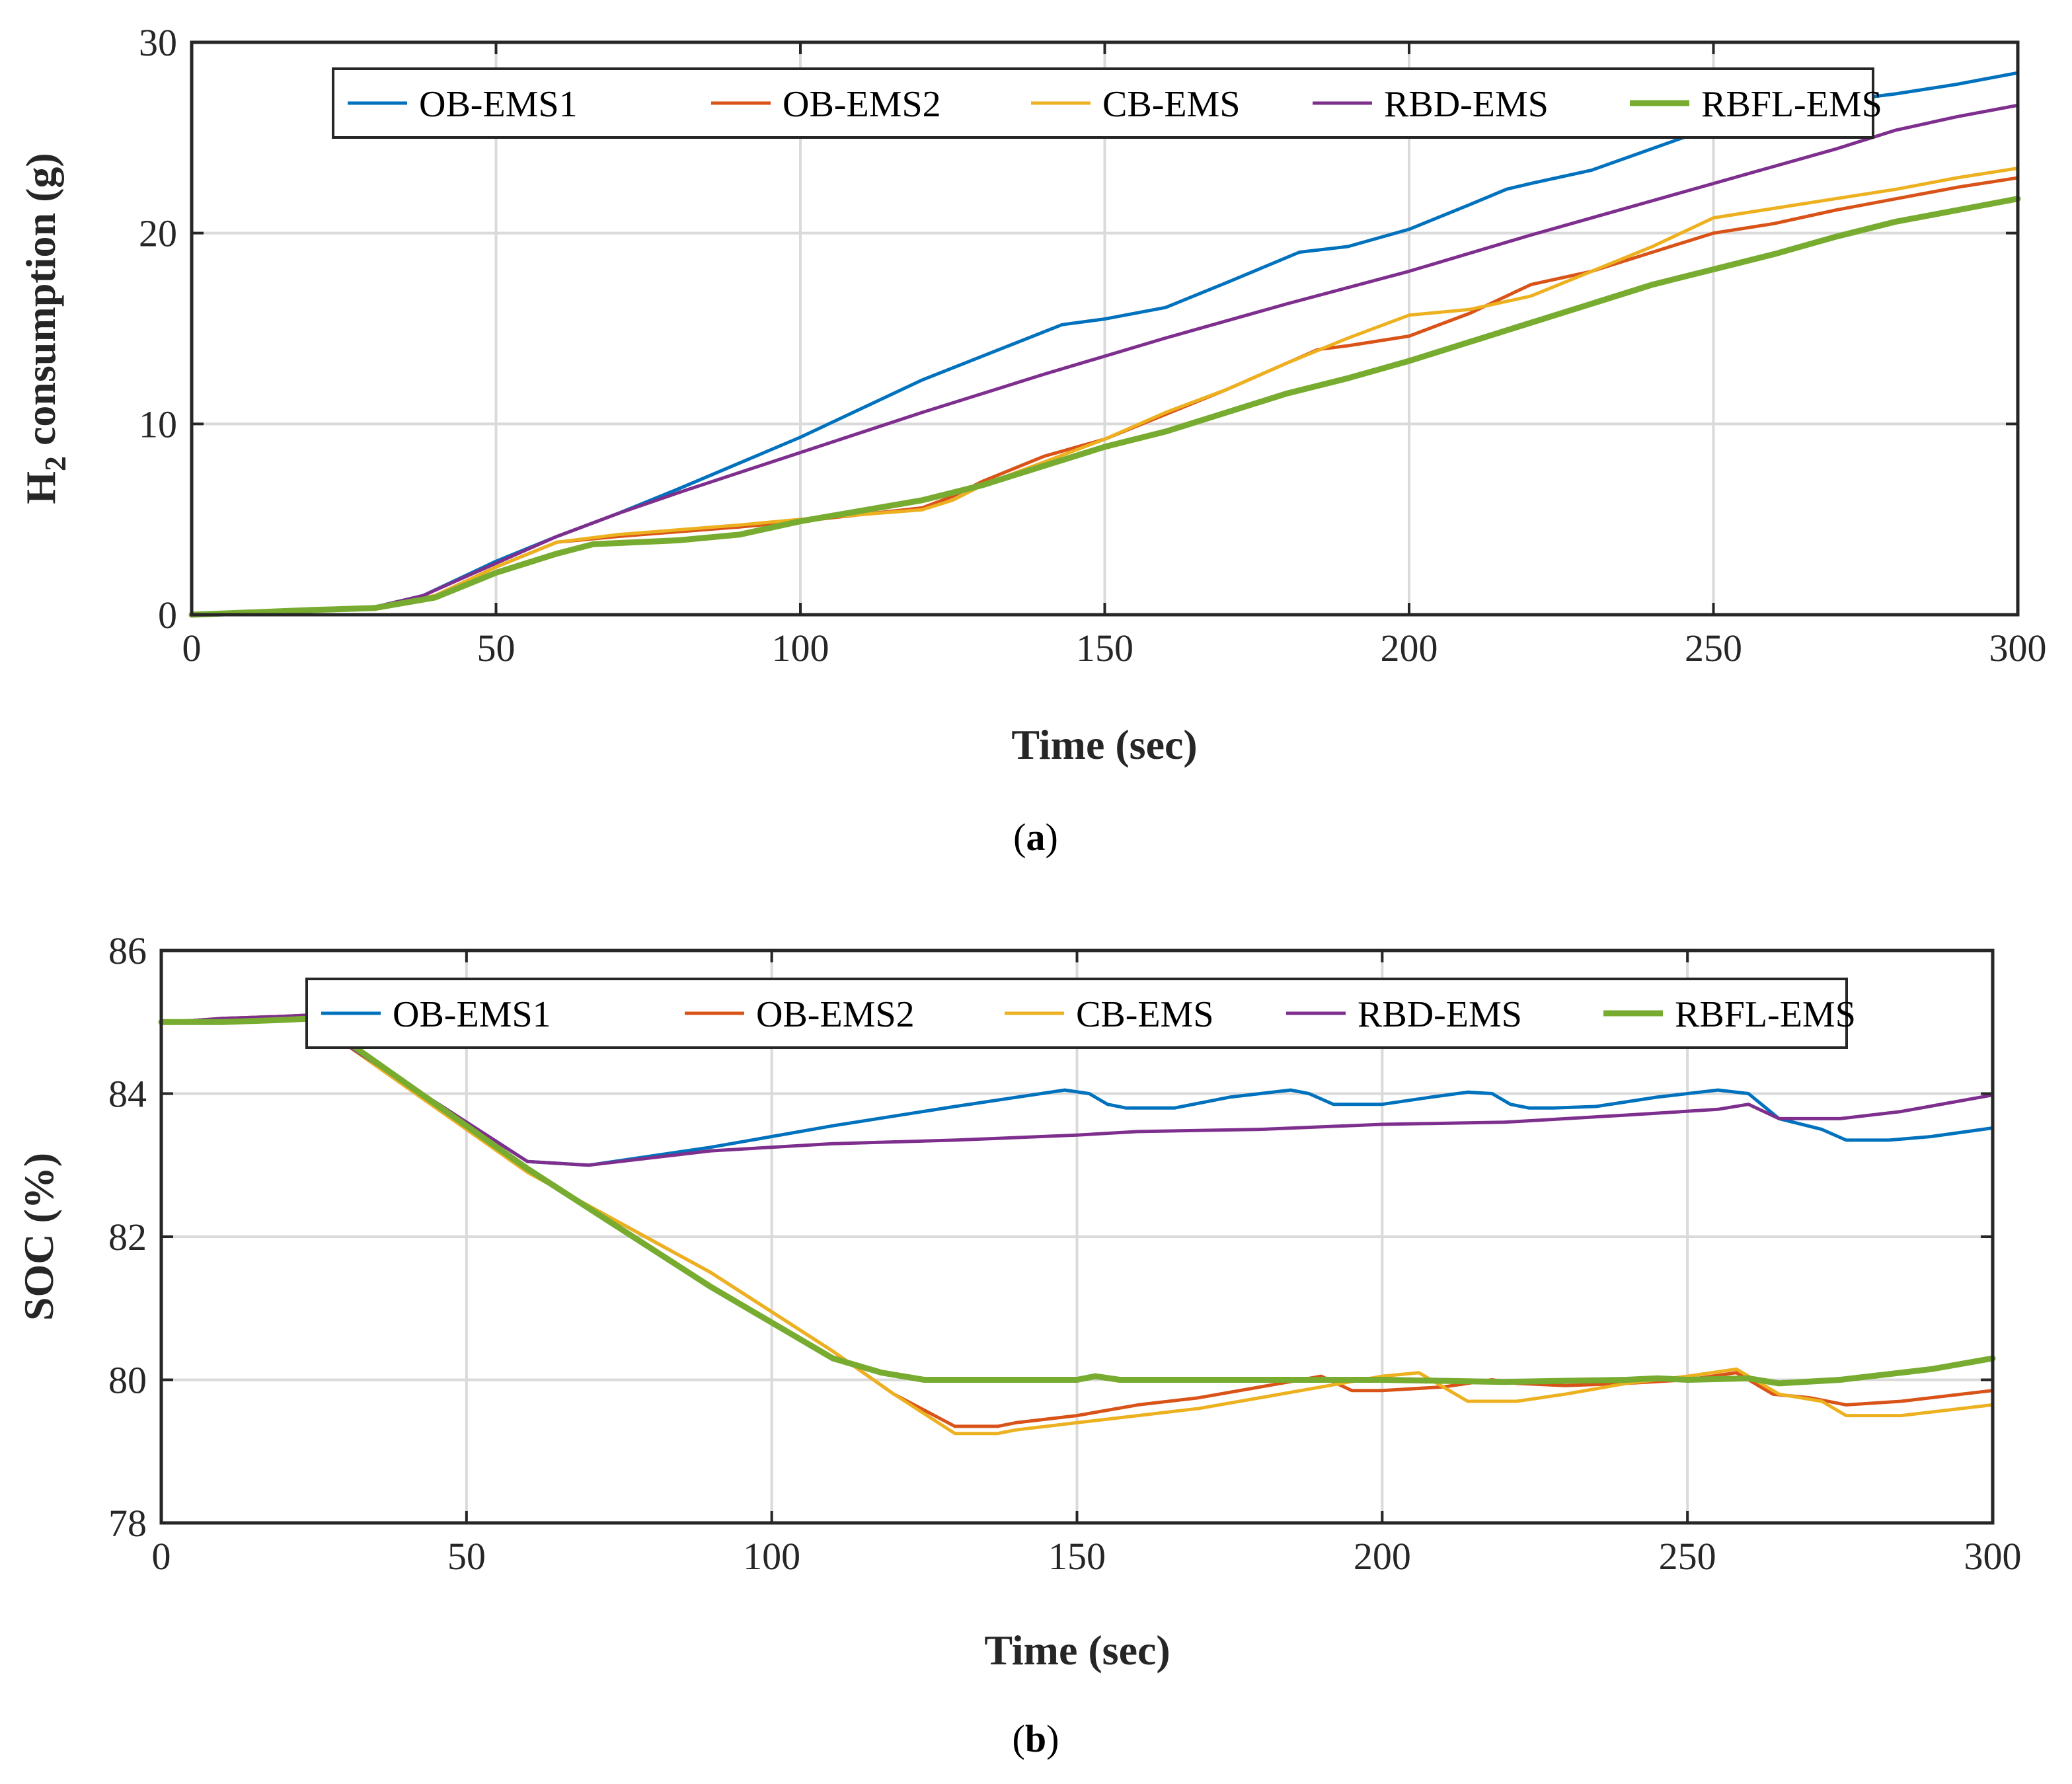 Image resolution: width=2072 pixels, height=1784 pixels. I want to click on x-tick-label-b: 200, so click(1382, 1556).